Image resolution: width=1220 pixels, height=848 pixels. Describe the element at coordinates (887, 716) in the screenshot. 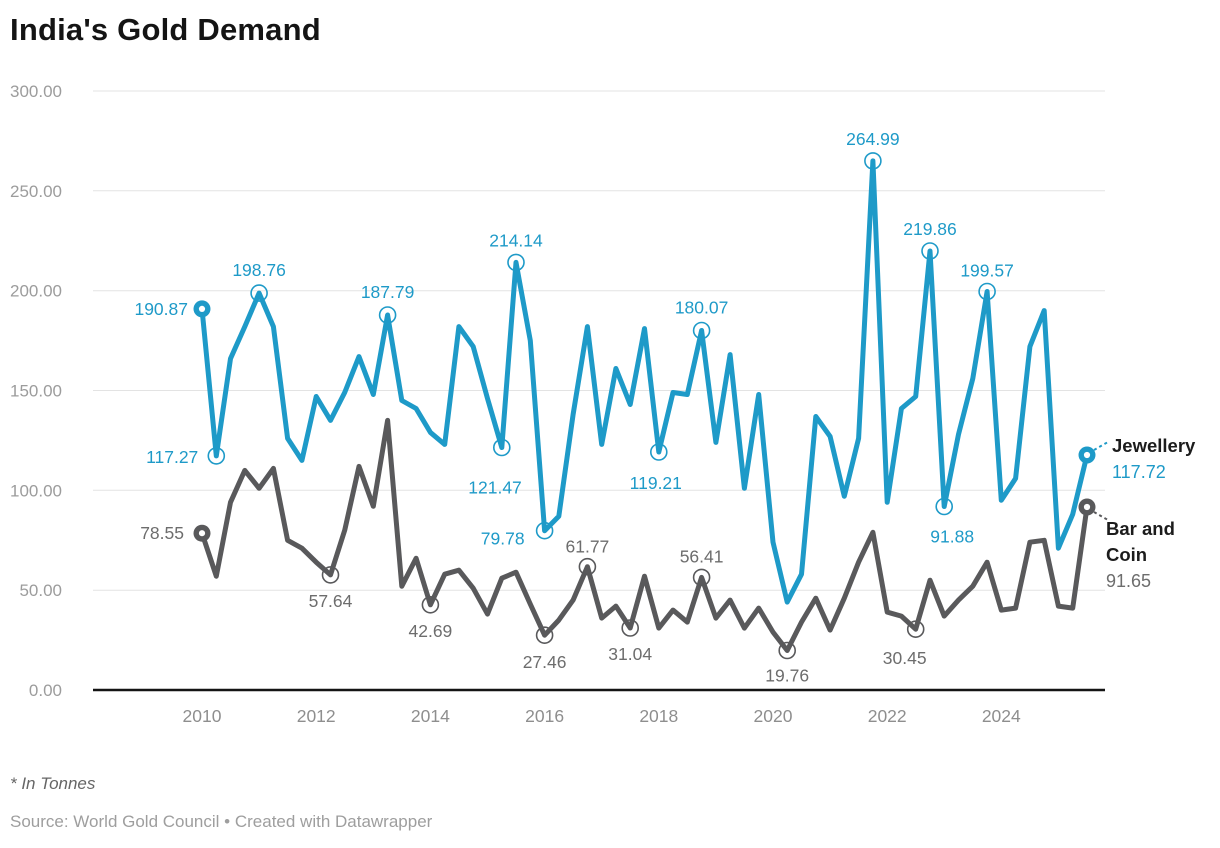

I see `x-tick-label: 2022` at that location.